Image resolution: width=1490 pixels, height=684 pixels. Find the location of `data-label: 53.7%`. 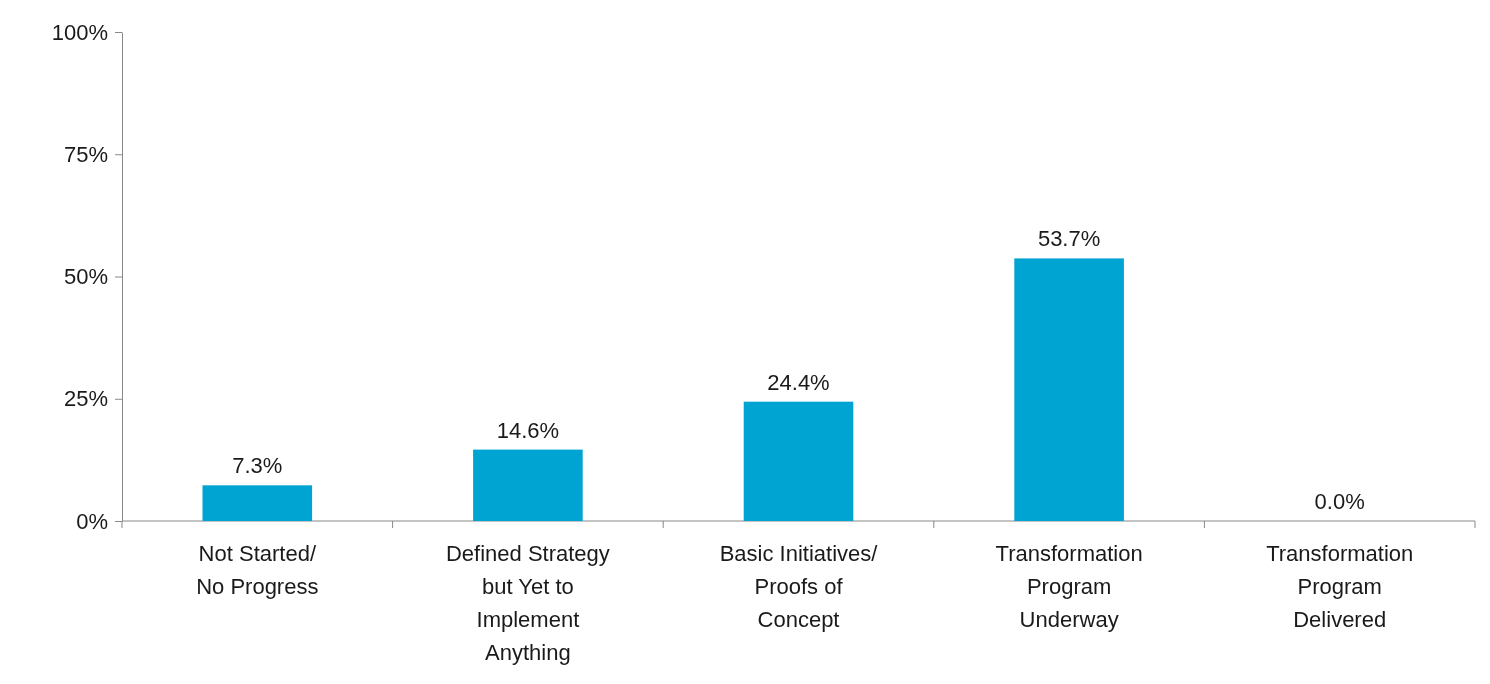

data-label: 53.7% is located at coordinates (1069, 239).